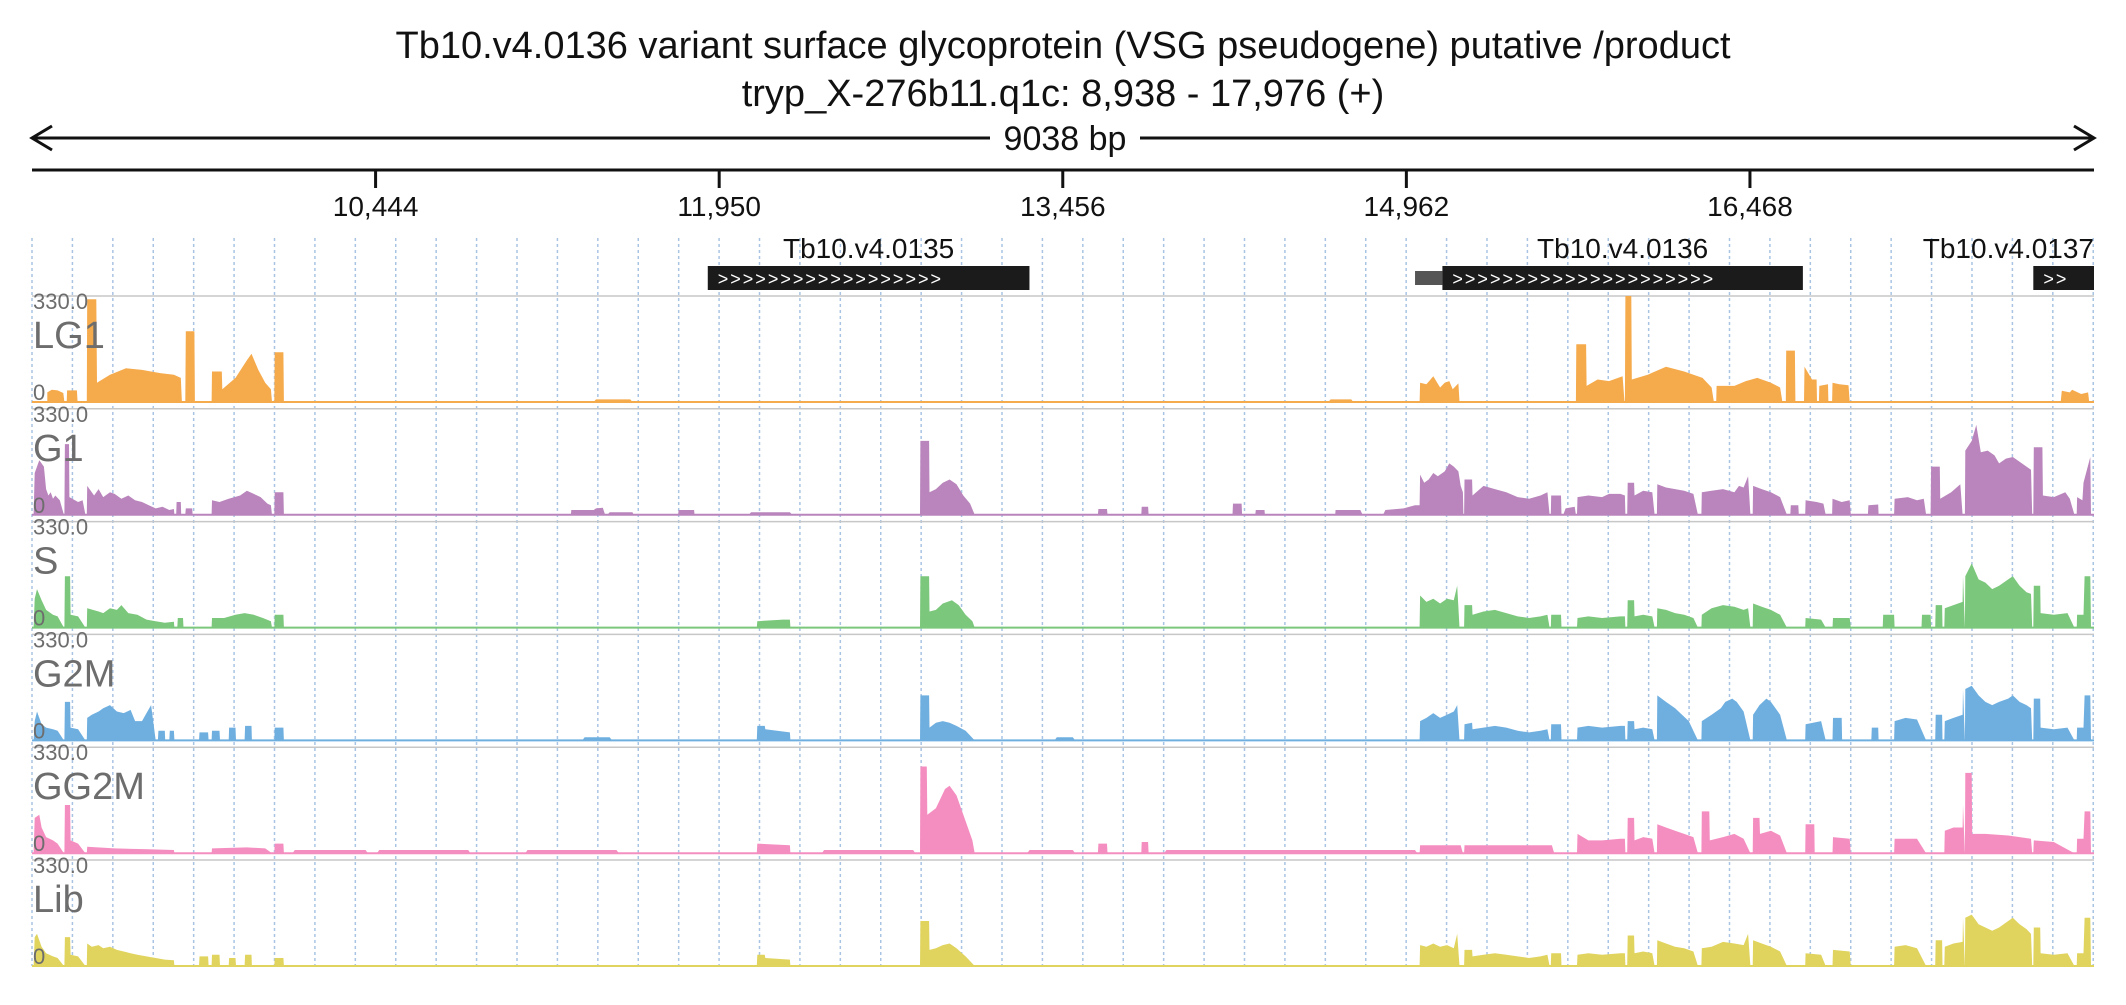 This screenshot has width=2126, height=1005. Describe the element at coordinates (719, 206) in the screenshot. I see `axis-tick-label: 11,950` at that location.